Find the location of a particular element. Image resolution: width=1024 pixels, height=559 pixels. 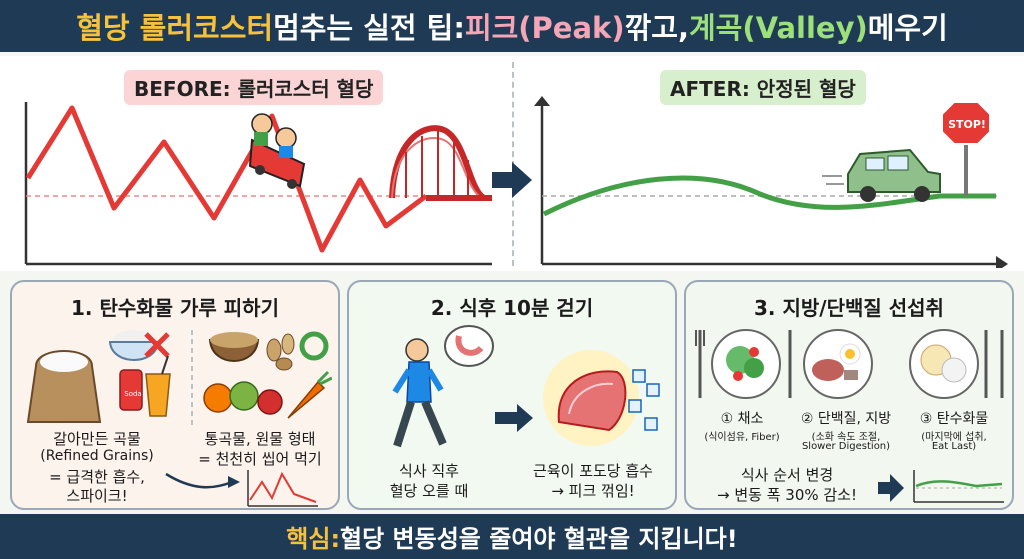

before-chart is located at coordinates (258, 184).